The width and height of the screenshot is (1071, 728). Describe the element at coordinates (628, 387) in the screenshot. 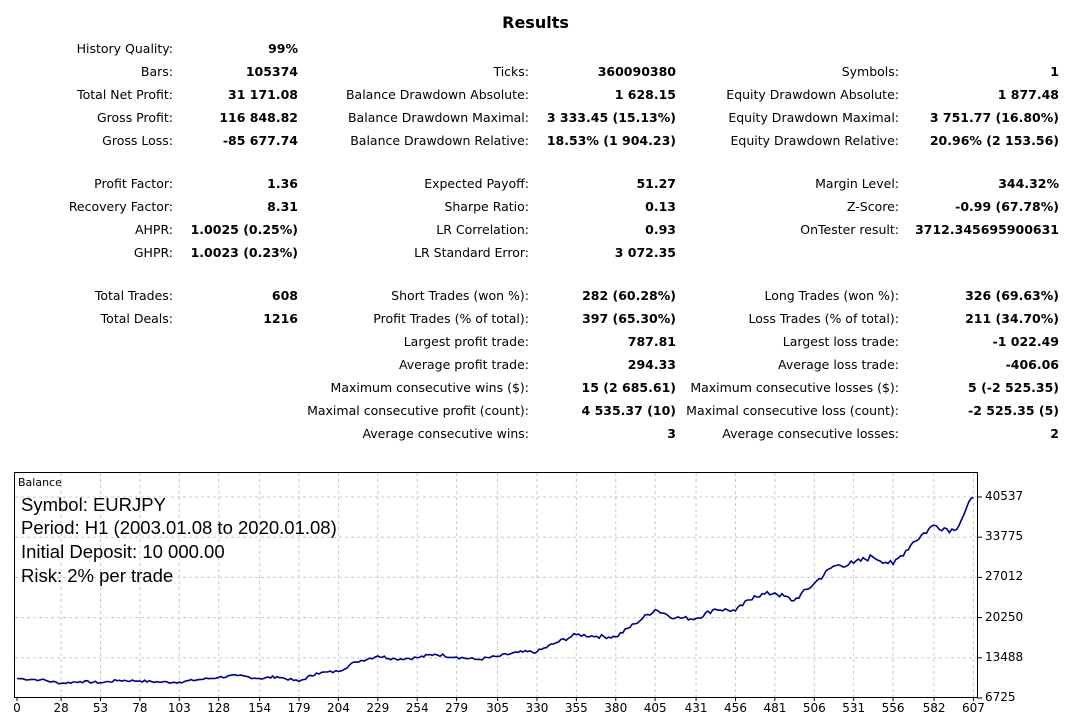

I see `stat-value: 15 (2 685.61)` at that location.